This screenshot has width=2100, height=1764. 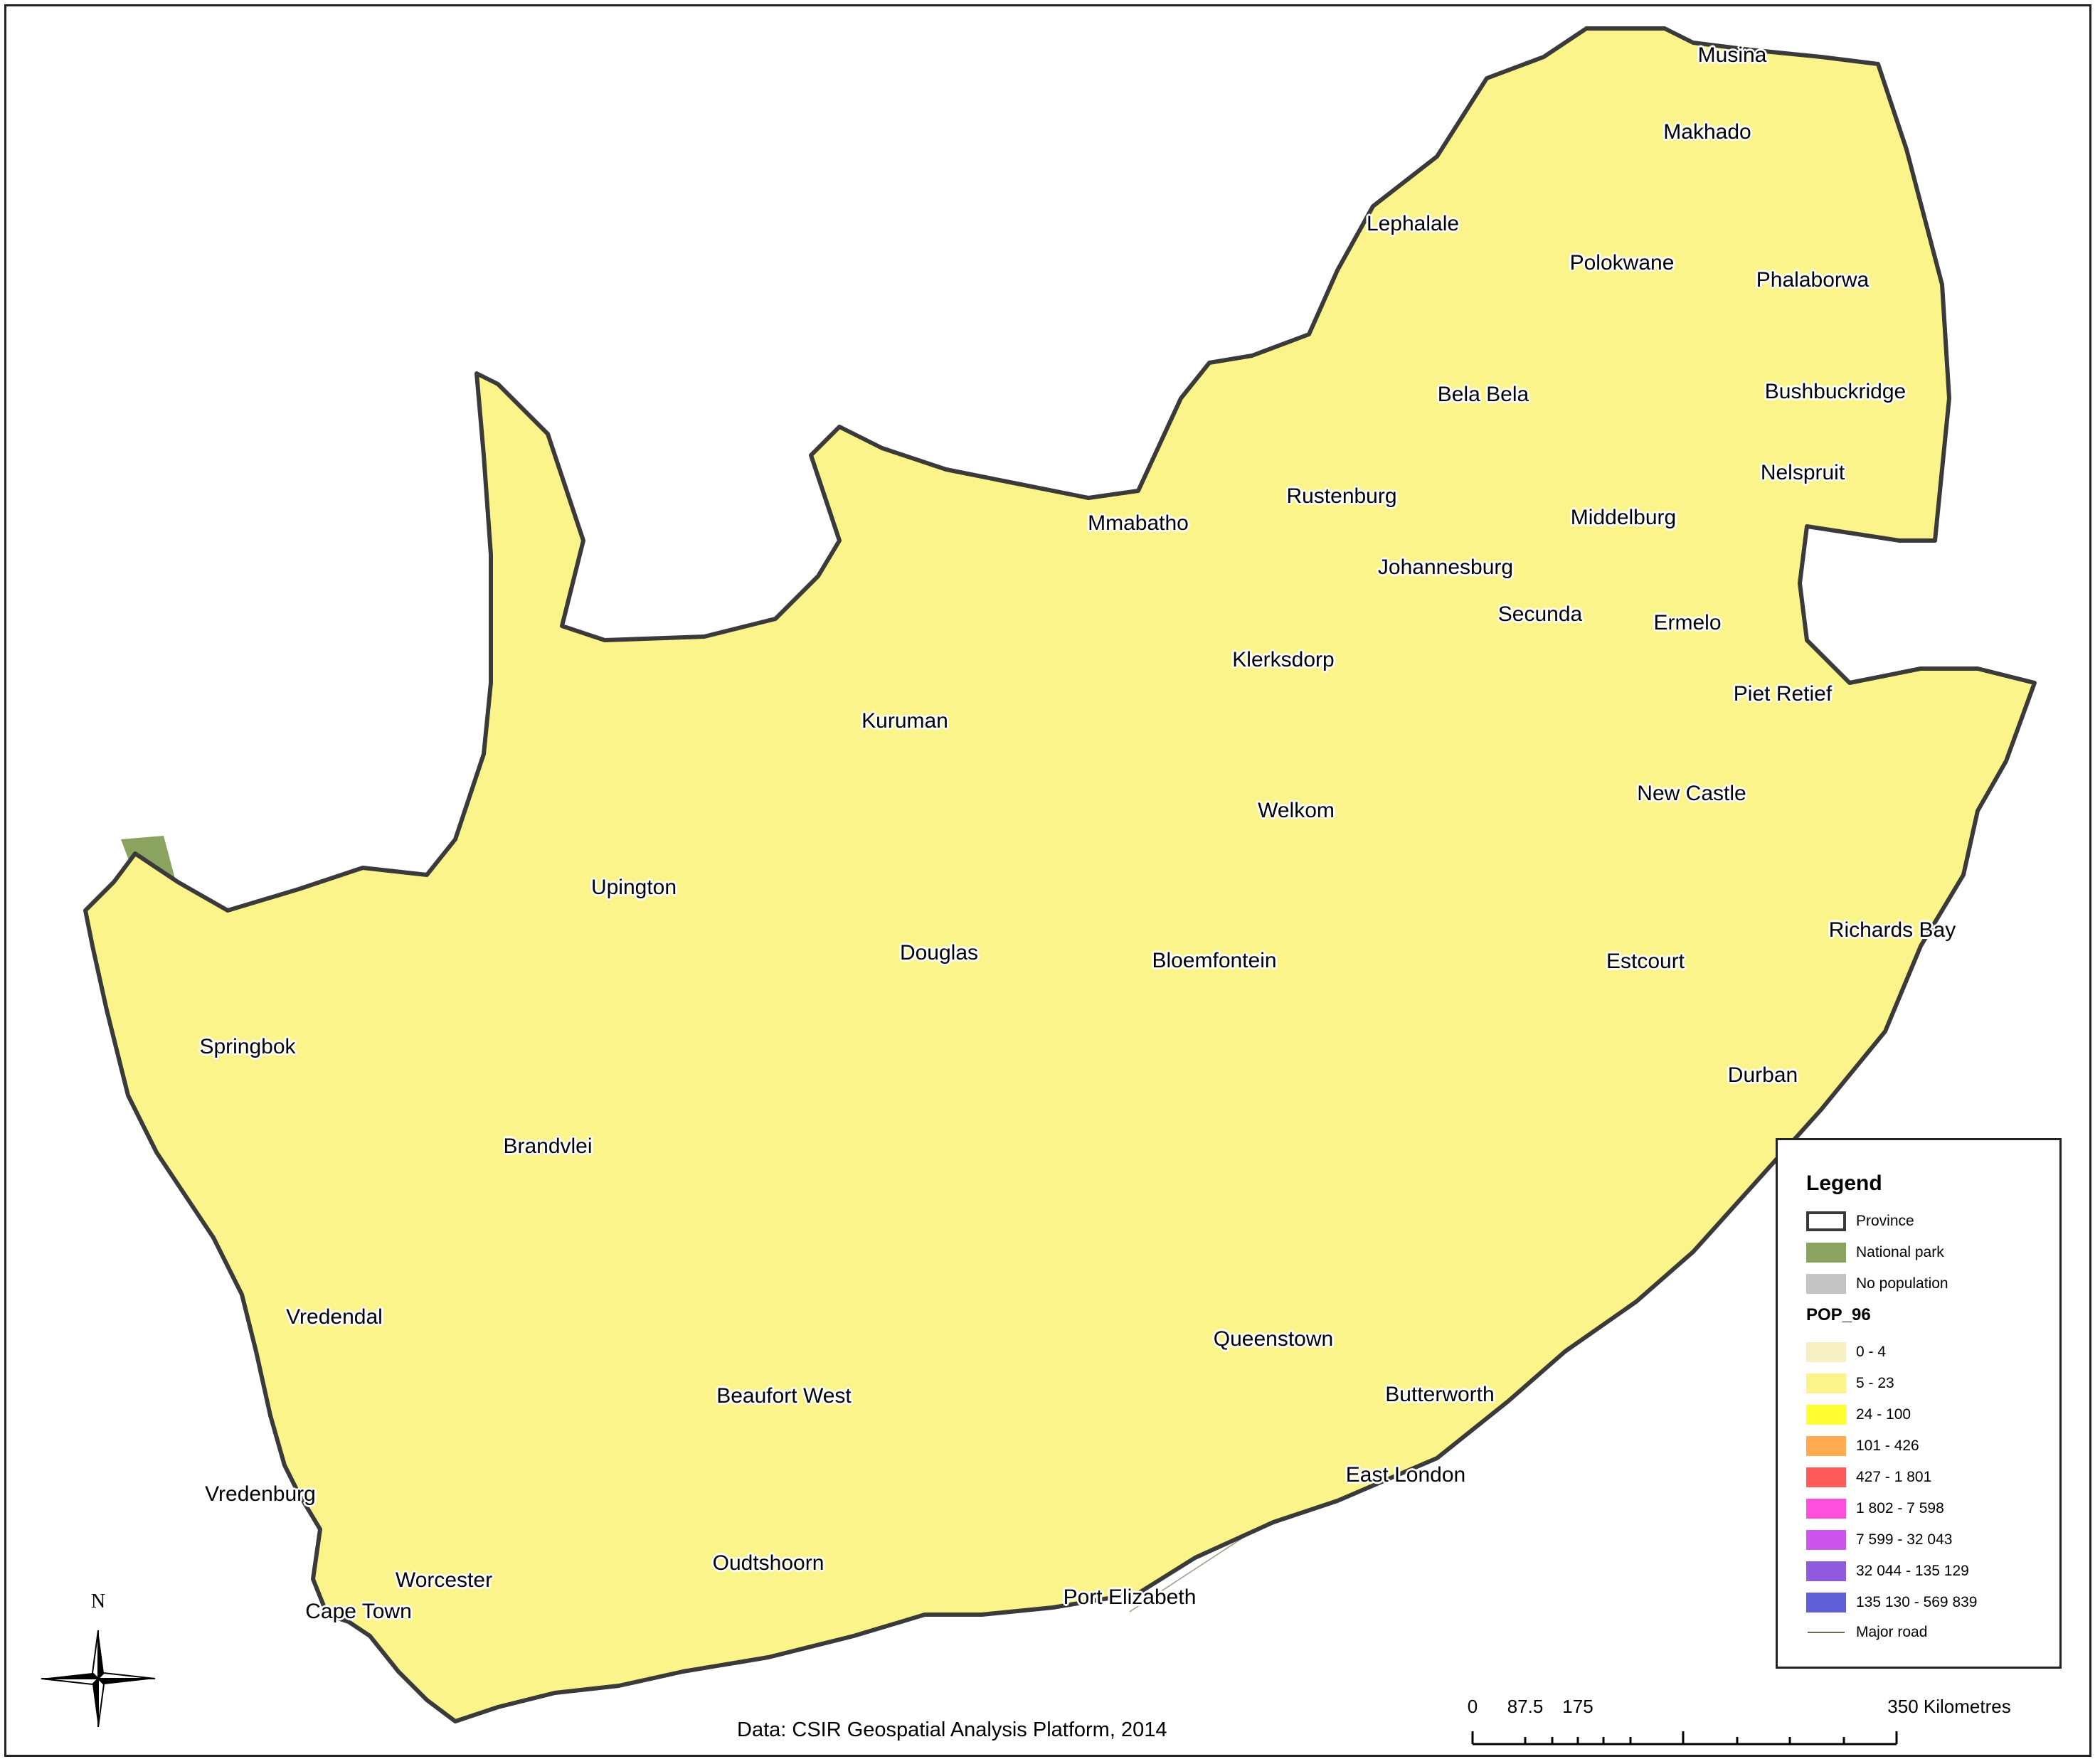 I want to click on place-label-polokwane: Polokwane, so click(x=1622, y=263).